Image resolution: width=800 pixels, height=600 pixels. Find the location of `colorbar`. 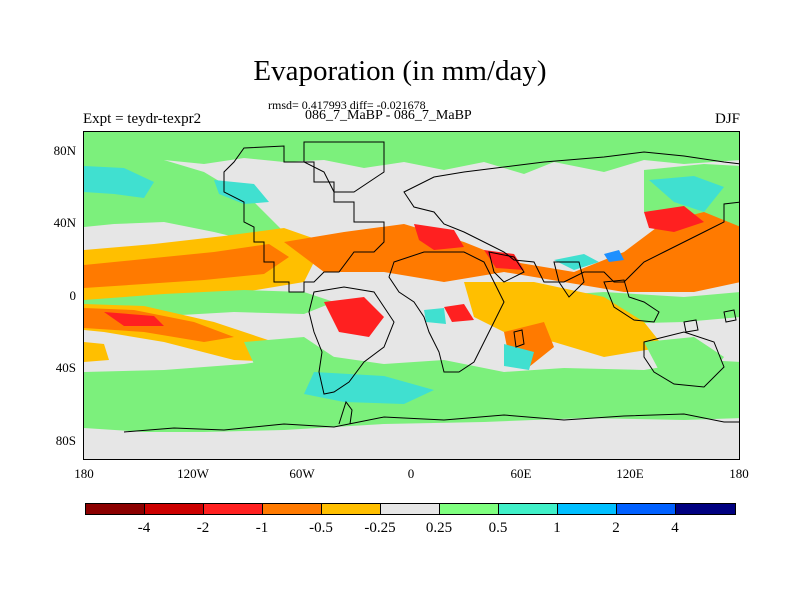

colorbar is located at coordinates (410, 509).